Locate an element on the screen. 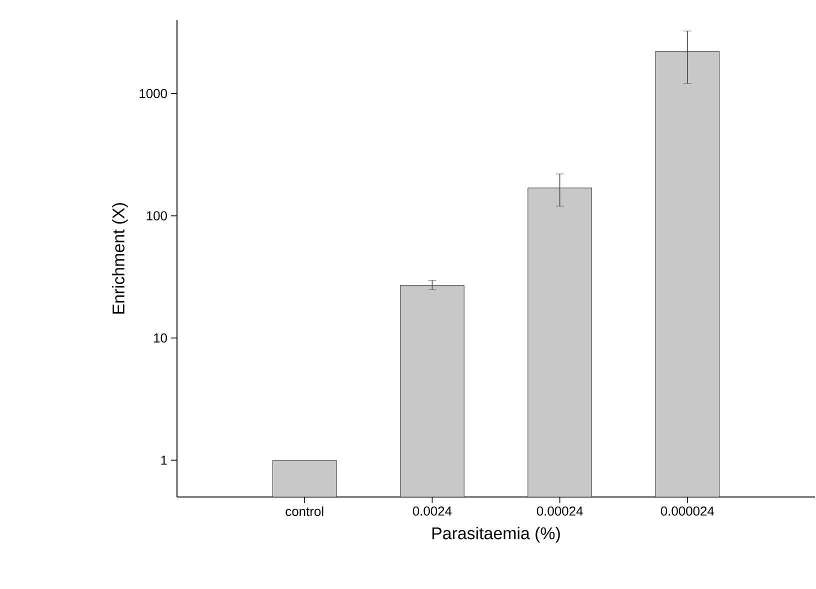 The height and width of the screenshot is (589, 816). x-tick-label: 0.0024 is located at coordinates (432, 511).